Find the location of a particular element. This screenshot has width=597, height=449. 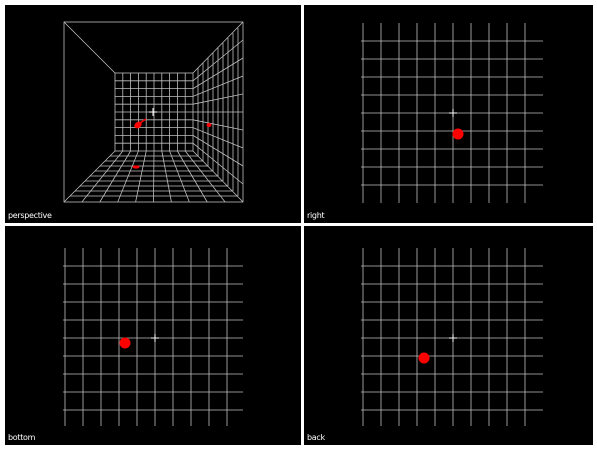

object-sphere-bottom is located at coordinates (125, 343).